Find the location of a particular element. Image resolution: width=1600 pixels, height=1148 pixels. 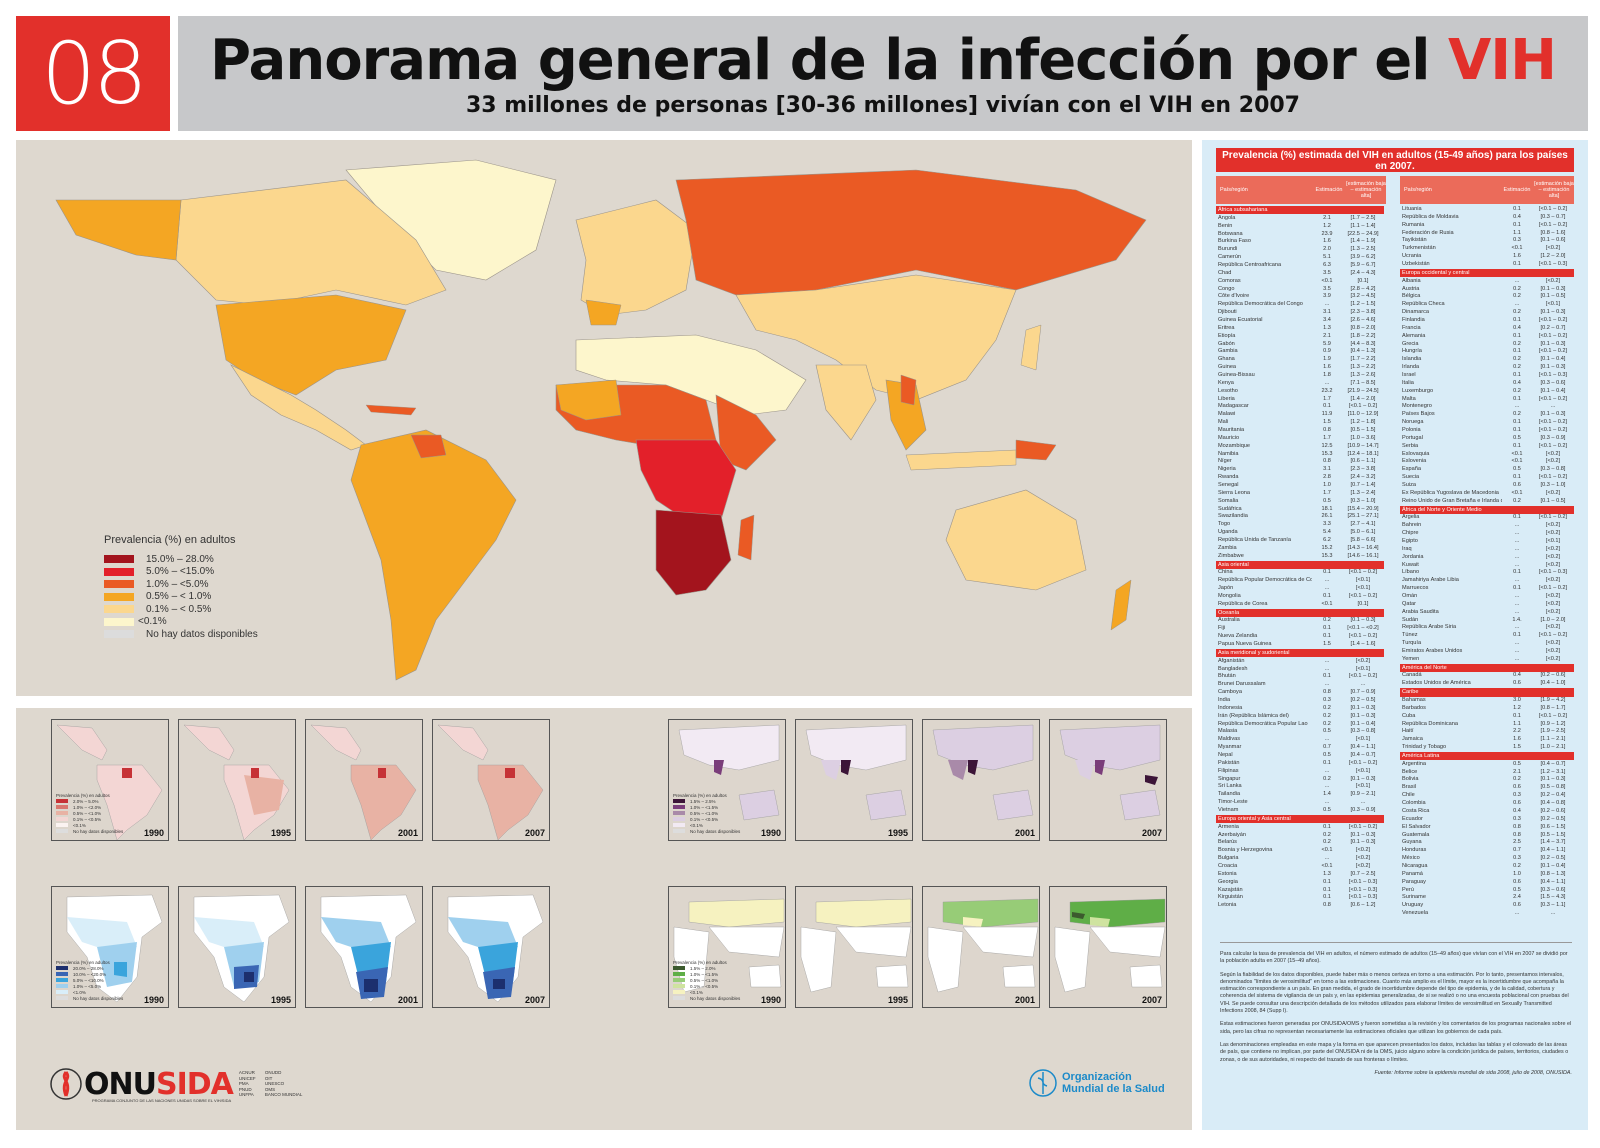

table-row: Barbados 1.2 [0.8 – 1.7] is located at coordinates (1487, 709).